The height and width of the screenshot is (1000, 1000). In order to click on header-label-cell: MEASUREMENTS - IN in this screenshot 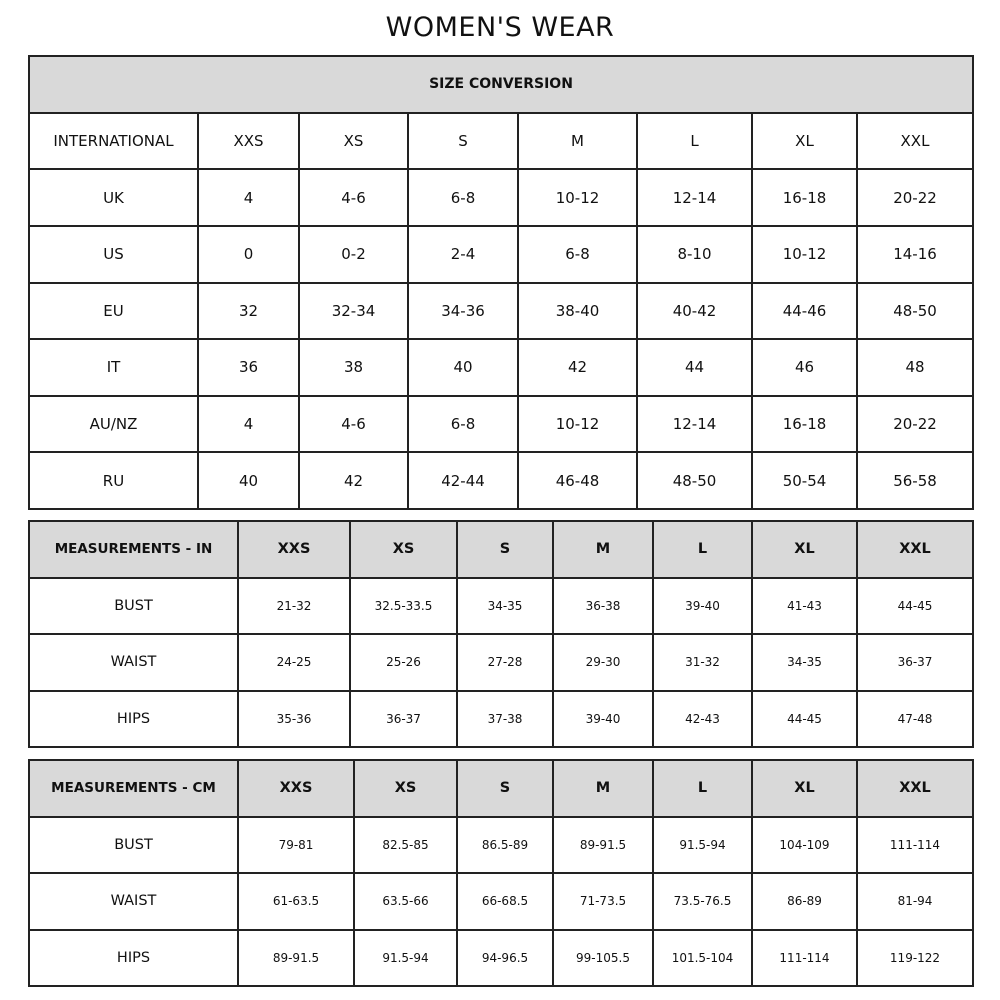, I will do `click(133, 549)`.